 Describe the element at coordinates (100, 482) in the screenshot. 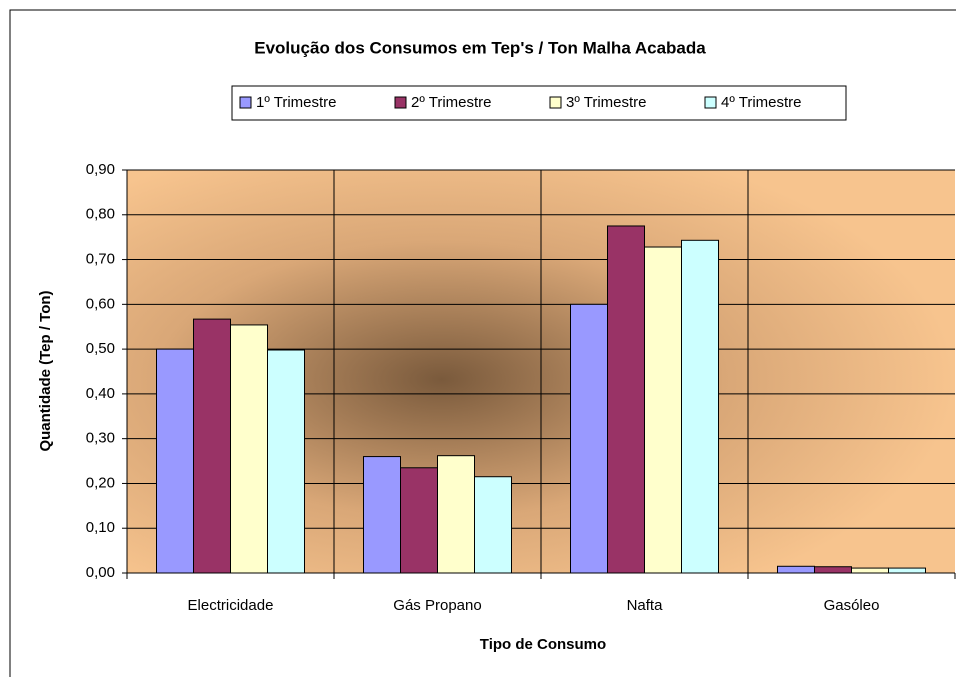

I see `y-tick-label: 0,20` at that location.